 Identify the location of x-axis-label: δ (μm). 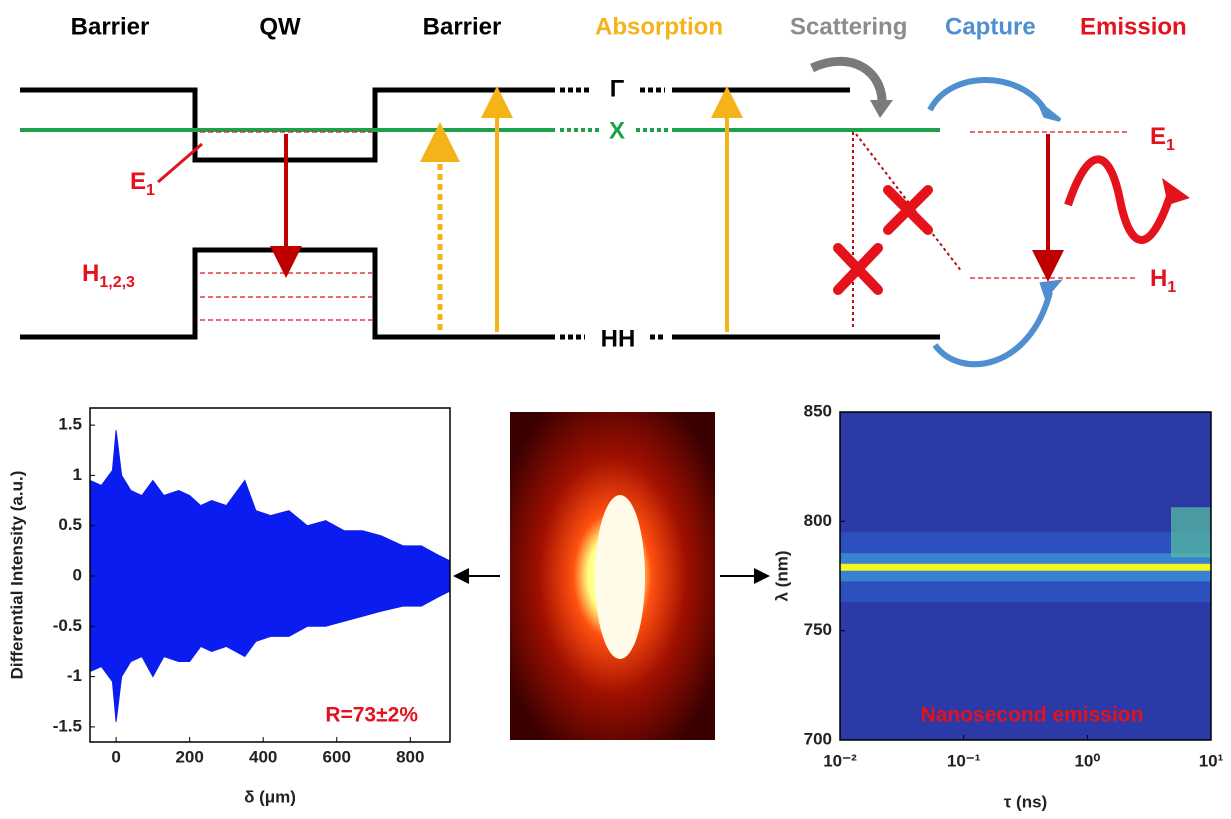
(270, 796).